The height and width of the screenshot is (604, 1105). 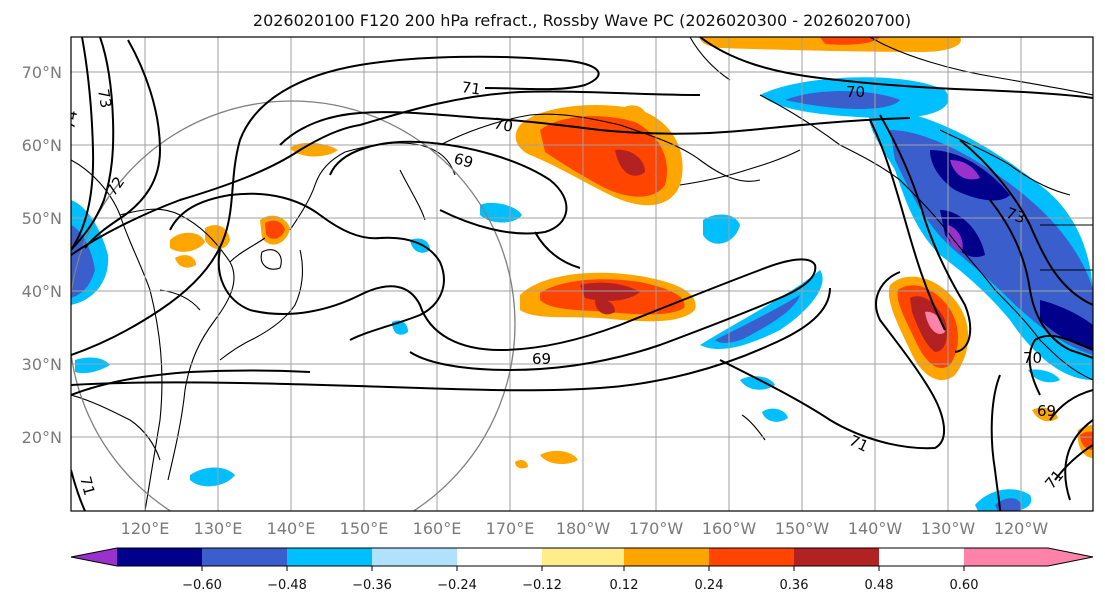 What do you see at coordinates (1021, 528) in the screenshot?
I see `lon-label: 120°W` at bounding box center [1021, 528].